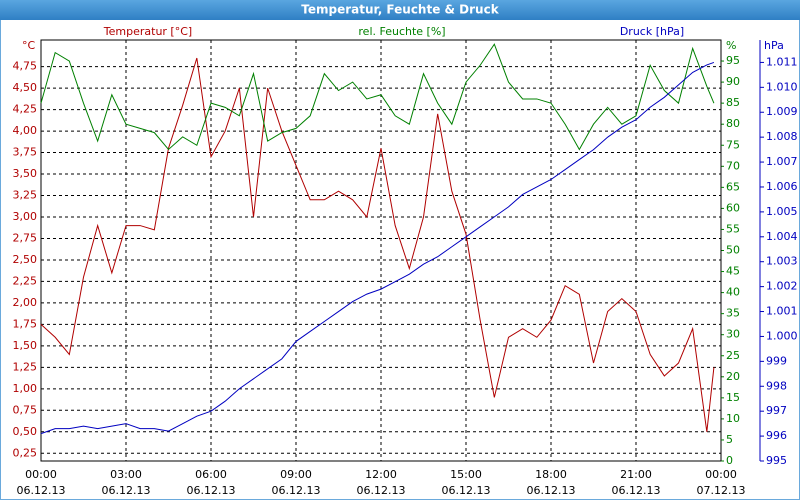 The width and height of the screenshot is (800, 504). Describe the element at coordinates (733, 186) in the screenshot. I see `y2-tick-label: 65` at that location.